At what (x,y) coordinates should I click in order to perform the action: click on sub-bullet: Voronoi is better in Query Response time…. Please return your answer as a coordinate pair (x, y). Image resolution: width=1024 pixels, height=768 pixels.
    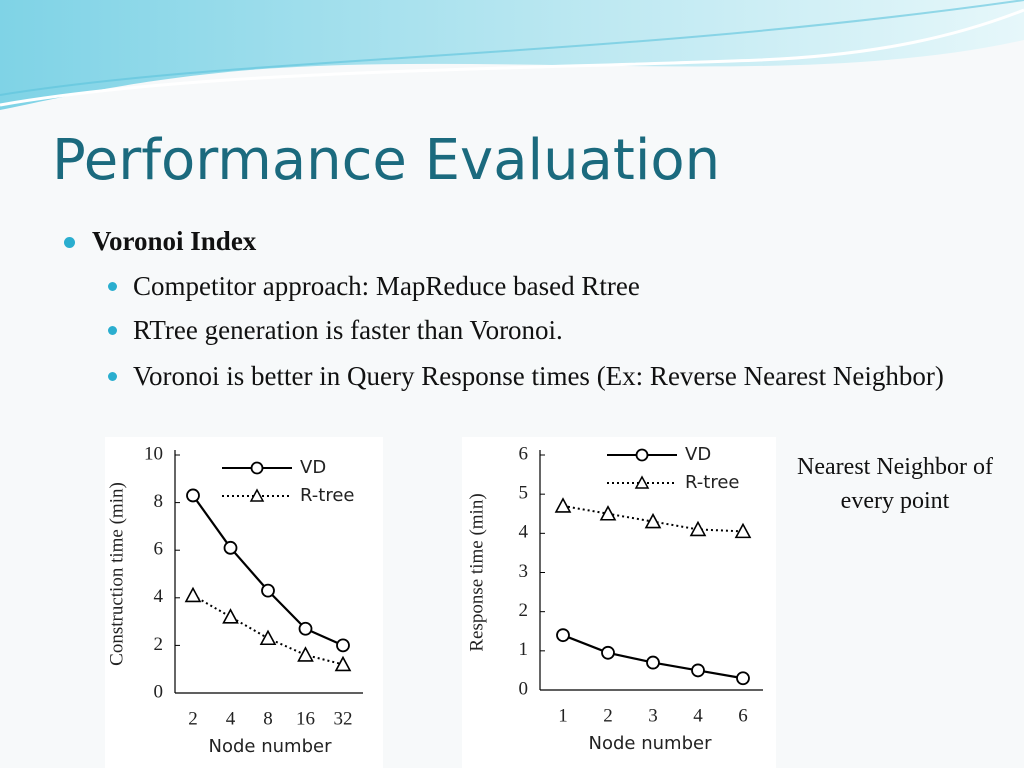
    Looking at the image, I should click on (538, 376).